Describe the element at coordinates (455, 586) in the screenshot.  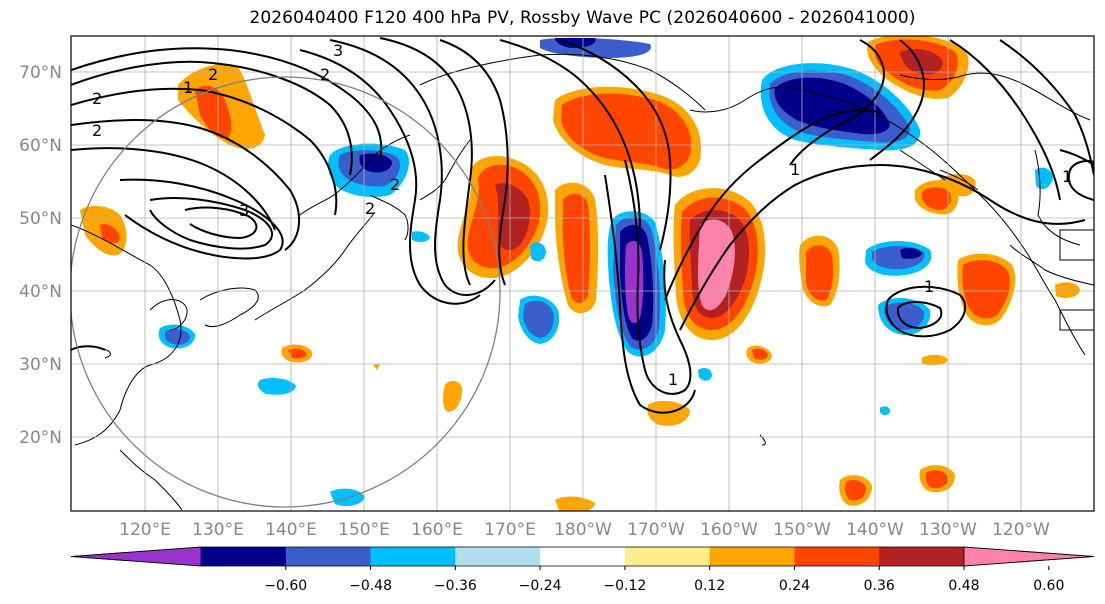
I see `colorbar-tick-label: −0.36` at that location.